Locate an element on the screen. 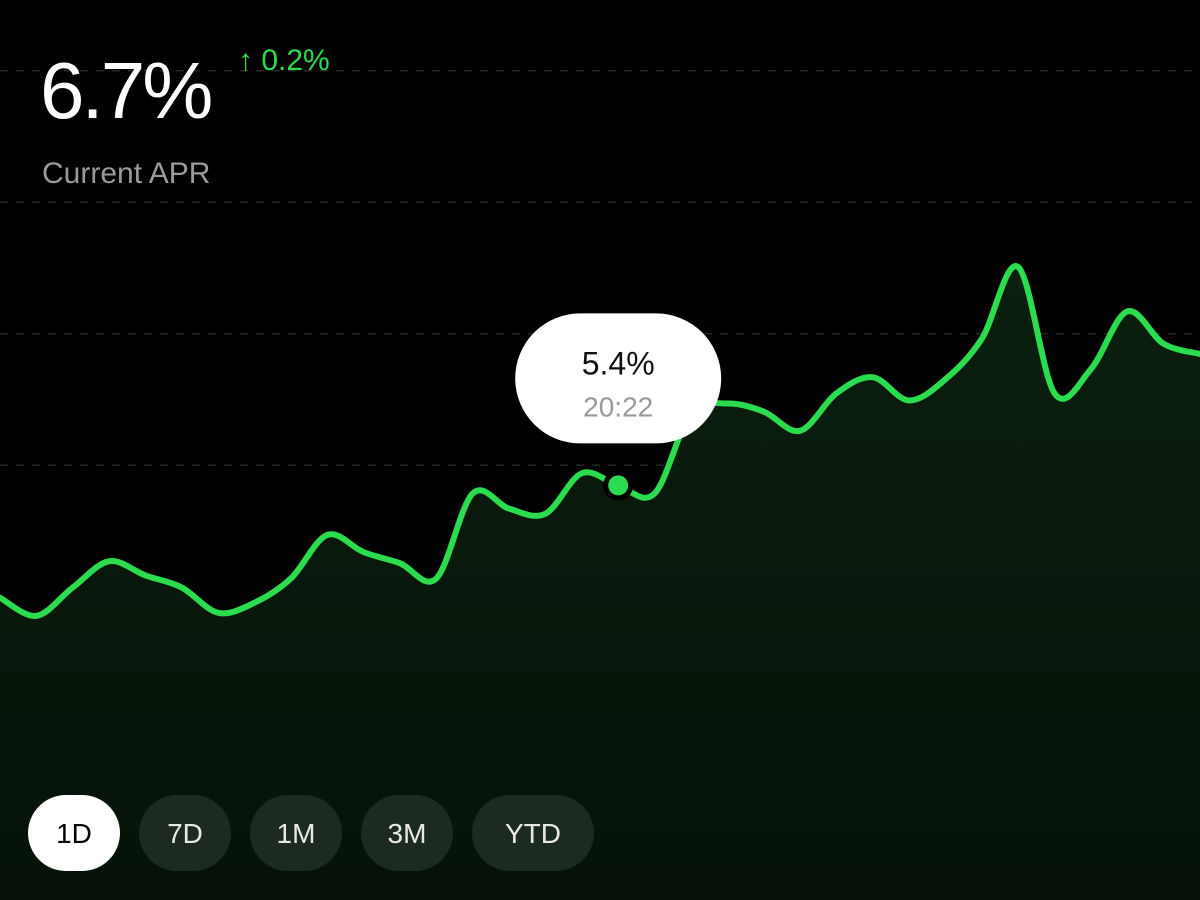 This screenshot has height=900, width=1200. range-button-label: 1M is located at coordinates (296, 833).